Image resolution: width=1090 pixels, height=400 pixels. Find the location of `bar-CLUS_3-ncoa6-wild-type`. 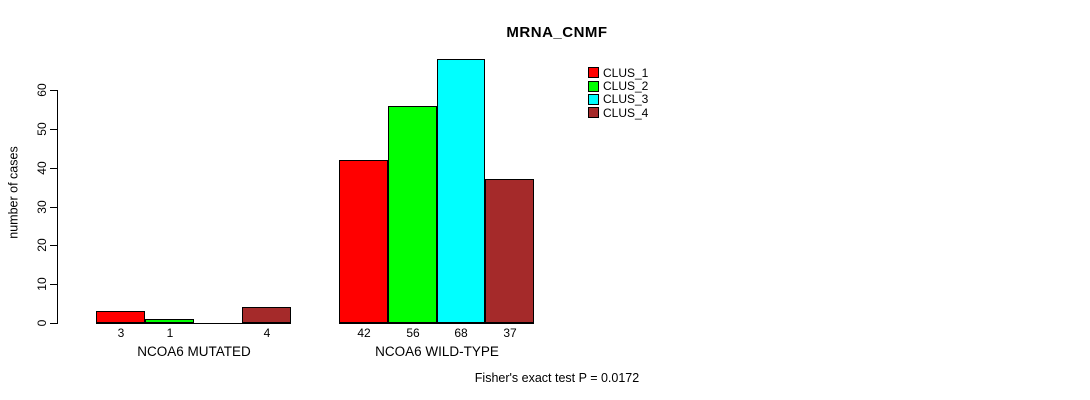

bar-CLUS_3-ncoa6-wild-type is located at coordinates (461, 191).